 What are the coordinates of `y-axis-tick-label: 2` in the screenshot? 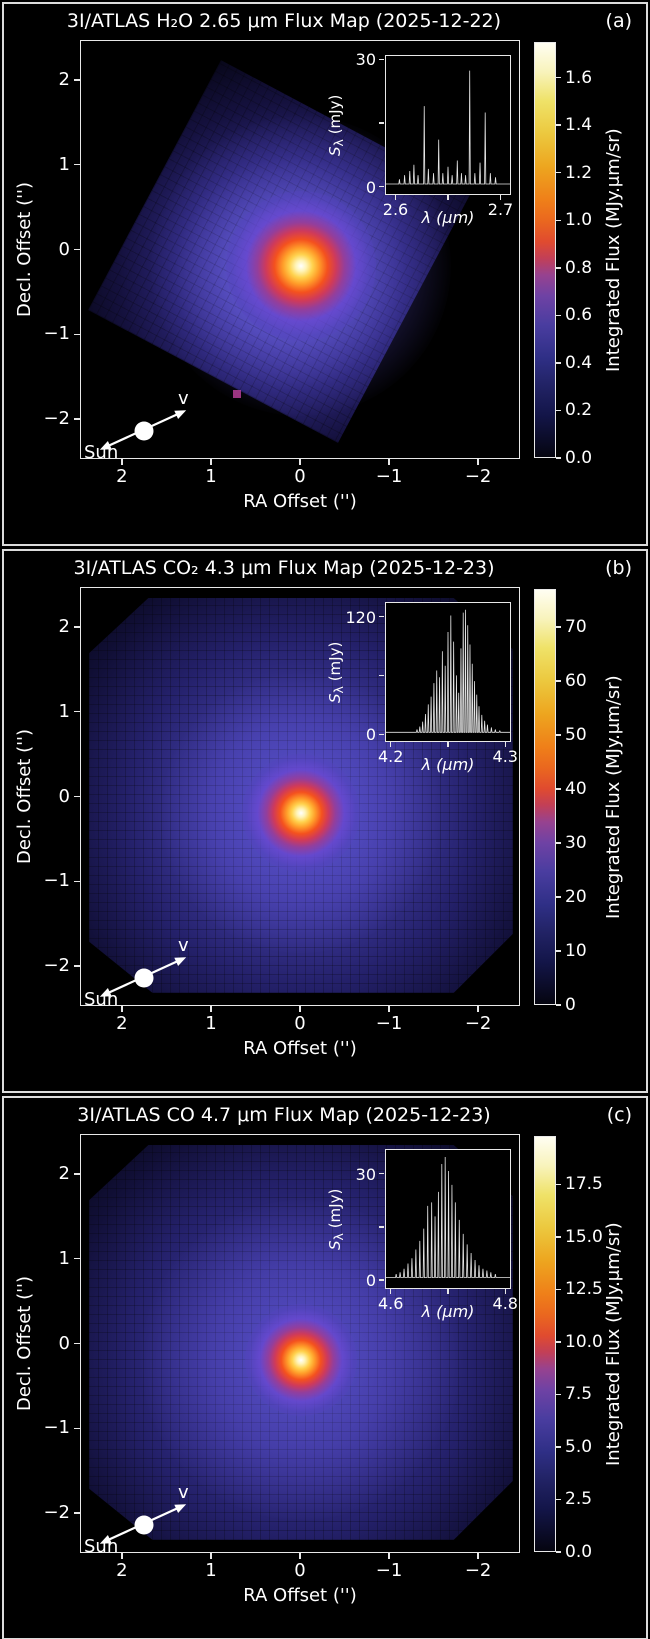 It's located at (64, 79).